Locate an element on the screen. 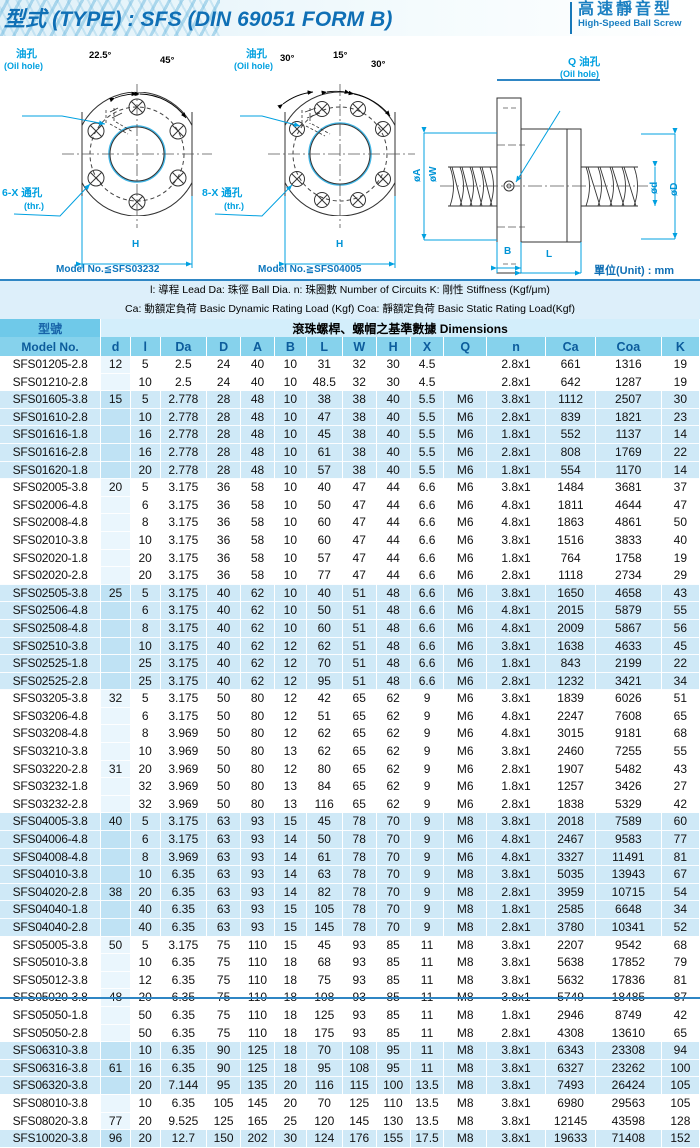  cell-da: 3.175 is located at coordinates (184, 663).